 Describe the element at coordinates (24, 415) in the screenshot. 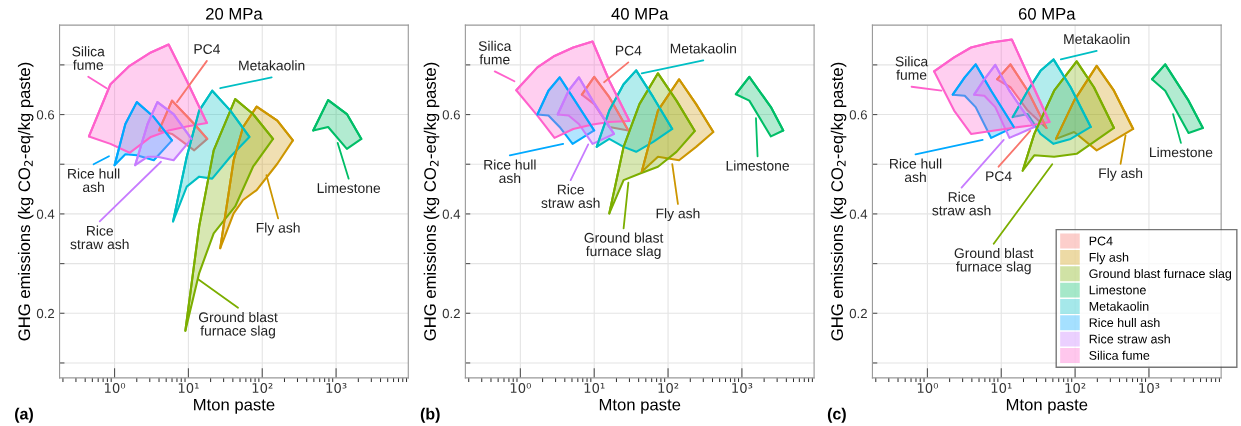

I see `text: (a)` at that location.